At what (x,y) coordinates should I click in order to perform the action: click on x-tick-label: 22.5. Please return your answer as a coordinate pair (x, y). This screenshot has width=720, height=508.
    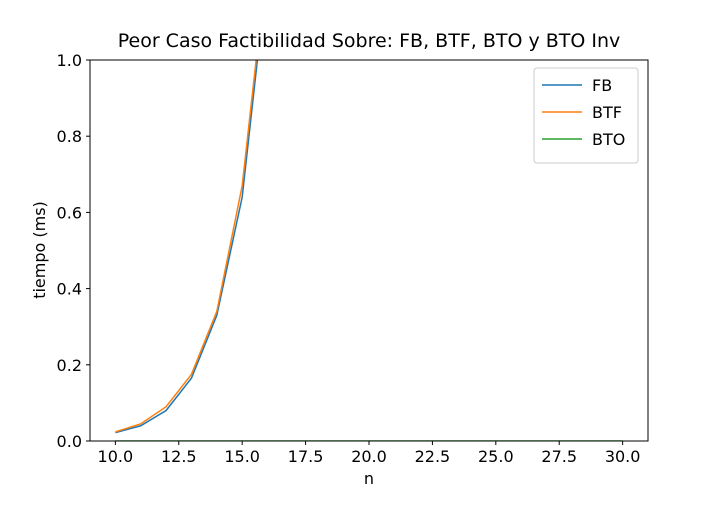
    Looking at the image, I should click on (433, 456).